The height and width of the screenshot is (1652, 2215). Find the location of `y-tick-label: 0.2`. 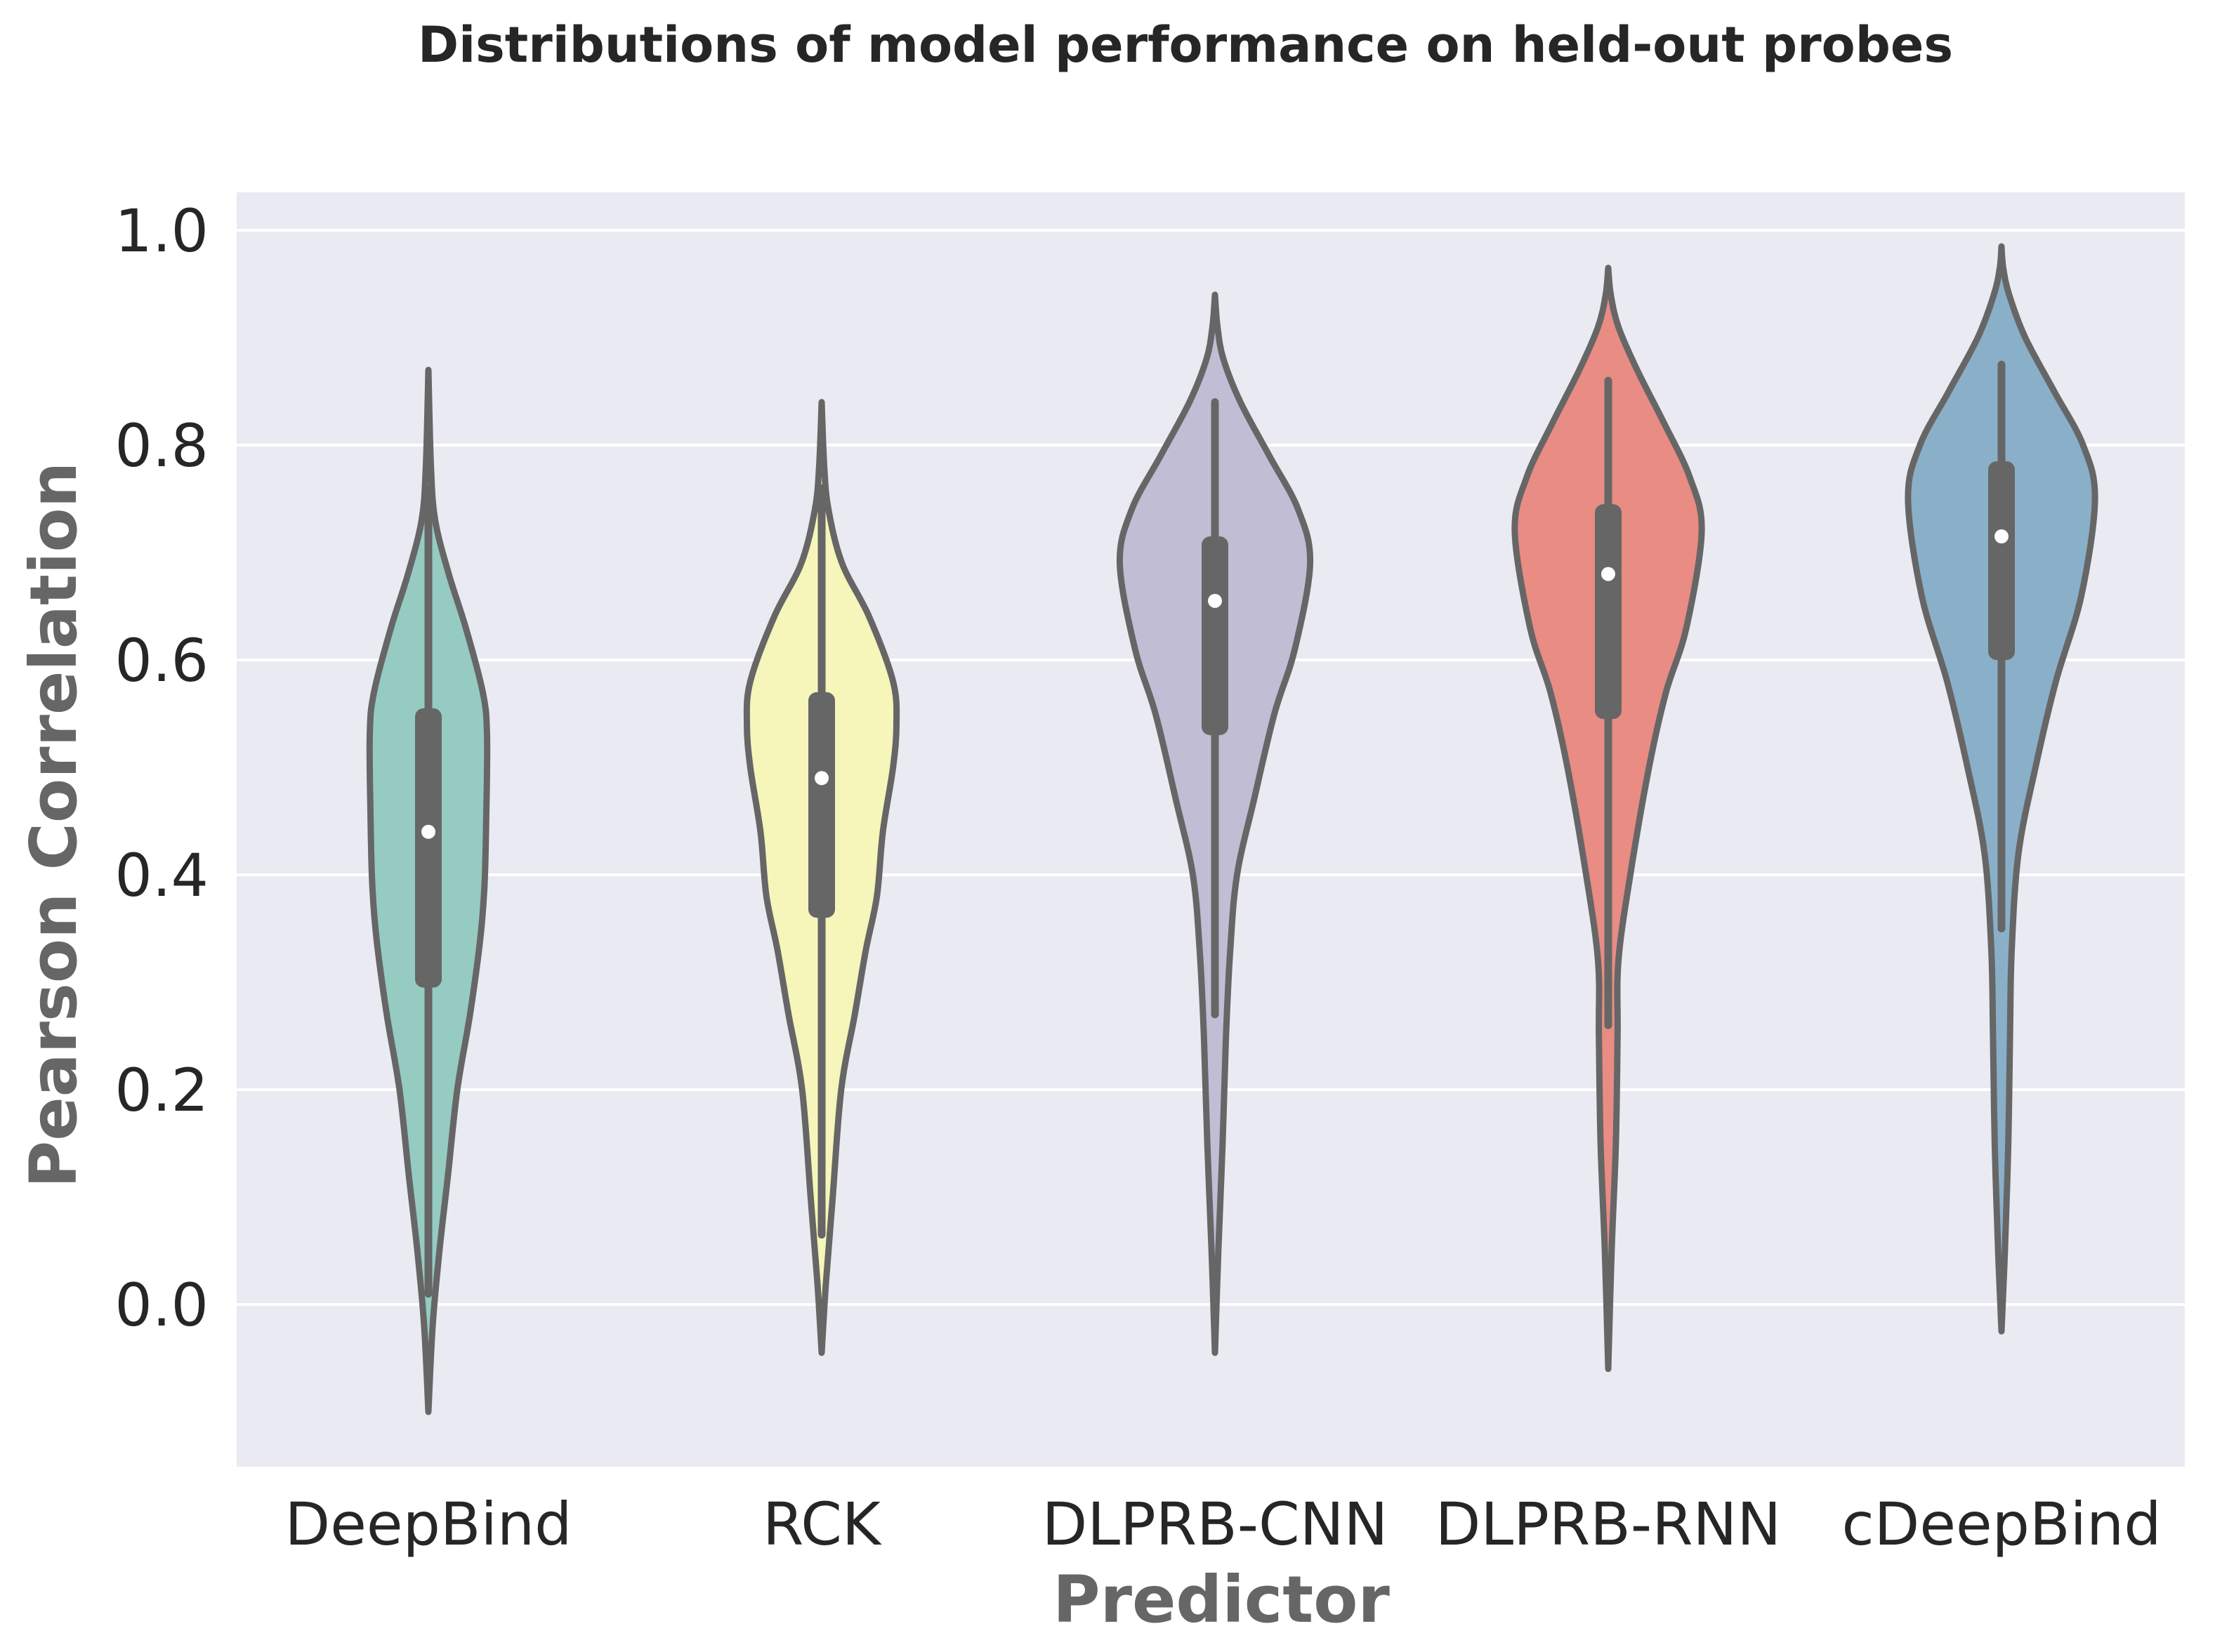

y-tick-label: 0.2 is located at coordinates (162, 1090).